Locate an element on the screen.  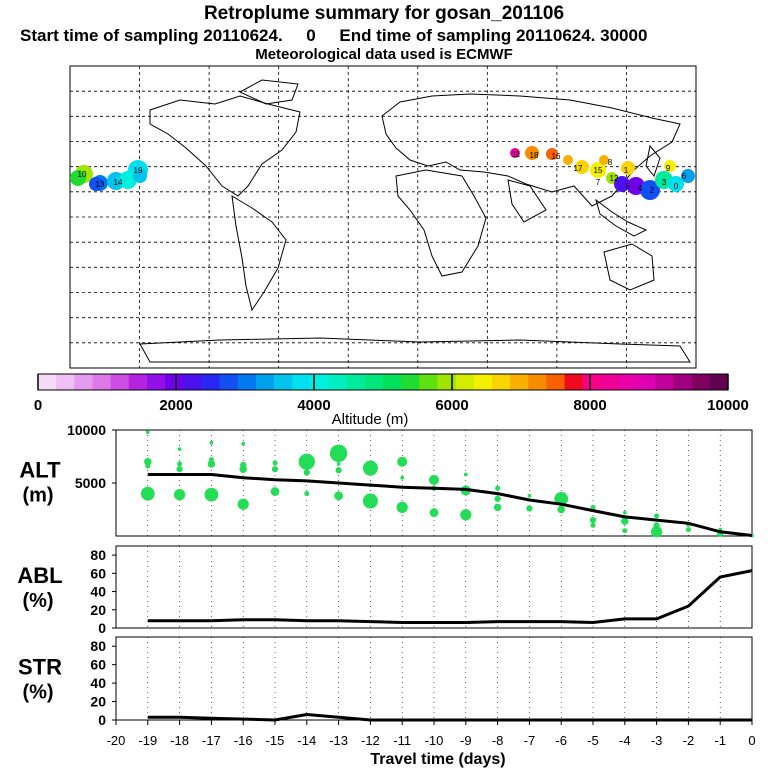
colorbar-tick-label: 10000 is located at coordinates (728, 405).